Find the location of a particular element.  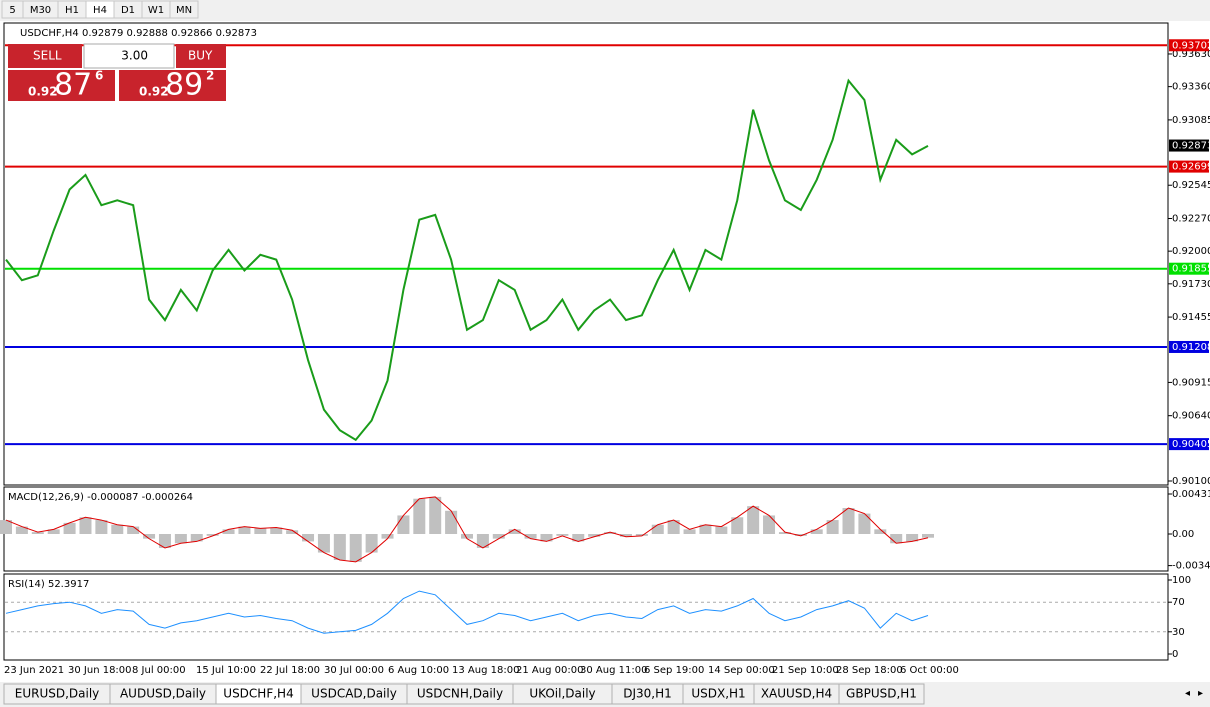

x-tick-label: 6 Aug 10:00 is located at coordinates (418, 670).